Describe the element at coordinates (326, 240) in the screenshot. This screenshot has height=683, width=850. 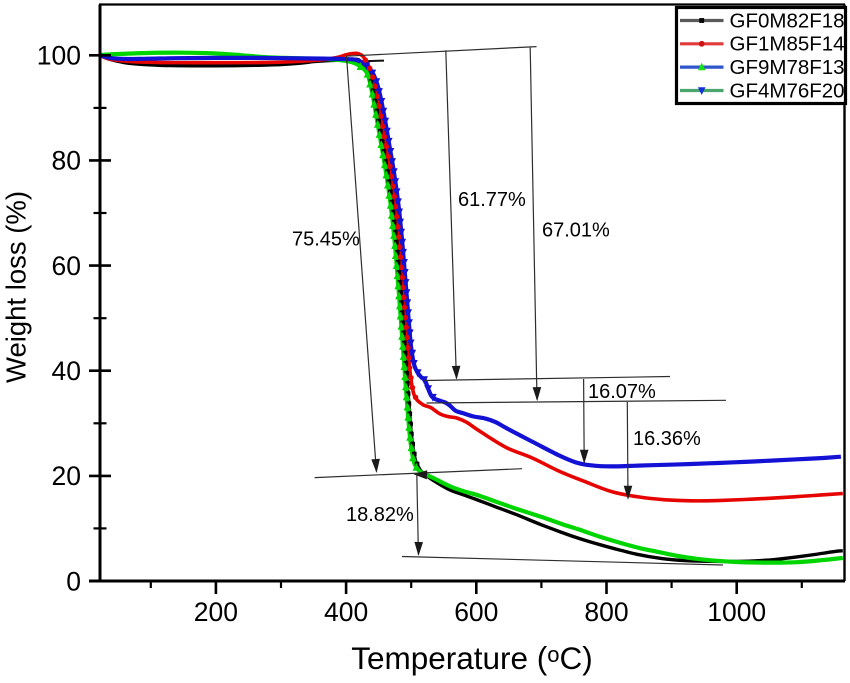
I see `svg-text: 75.45%` at that location.